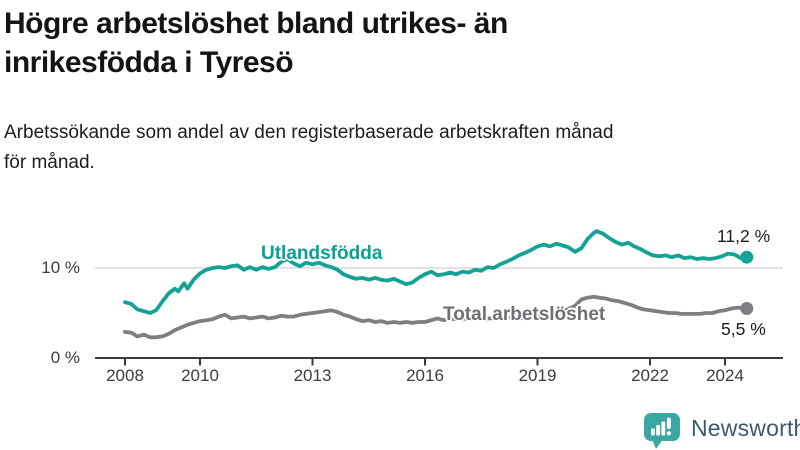 This screenshot has height=450, width=800. Describe the element at coordinates (725, 375) in the screenshot. I see `x-axis-tick-label: 2024` at that location.